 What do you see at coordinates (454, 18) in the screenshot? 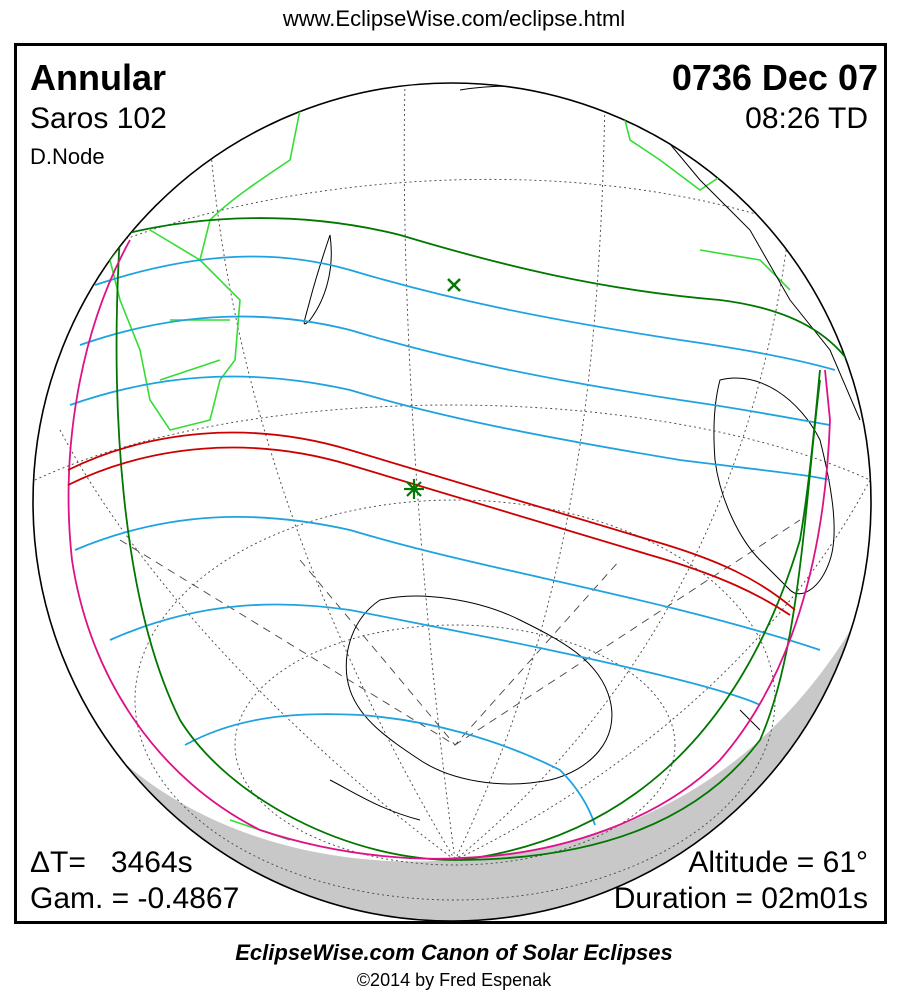
I see `source-url: www.EclipseWise.com/eclipse.html` at bounding box center [454, 18].